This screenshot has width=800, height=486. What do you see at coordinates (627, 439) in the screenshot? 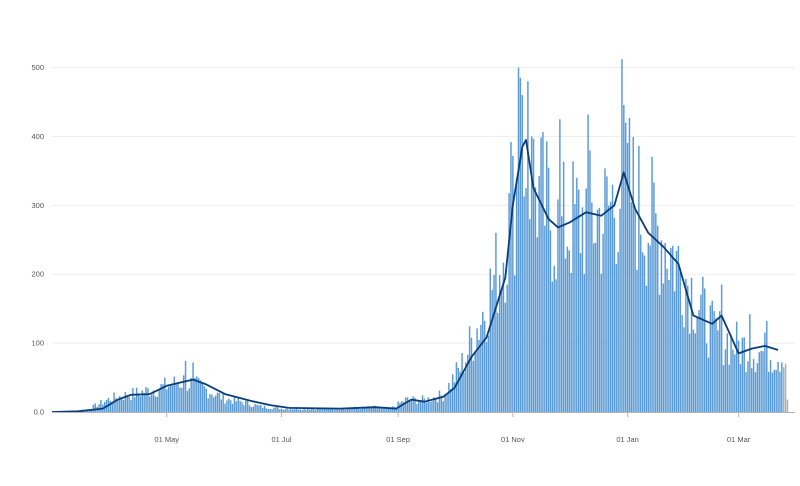
I see `x-tick-label: 01 Jan` at bounding box center [627, 439].